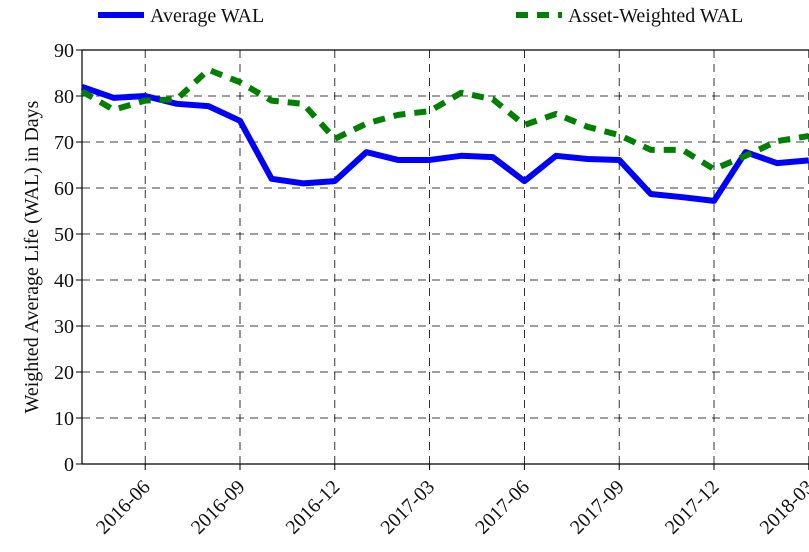 This screenshot has width=809, height=552. I want to click on x-tick-label: 2018-03, so click(782, 507).